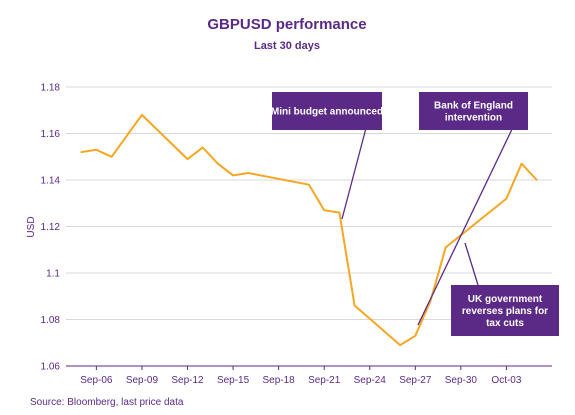 The image size is (575, 415). I want to click on y-tick-label: 1.16, so click(51, 134).